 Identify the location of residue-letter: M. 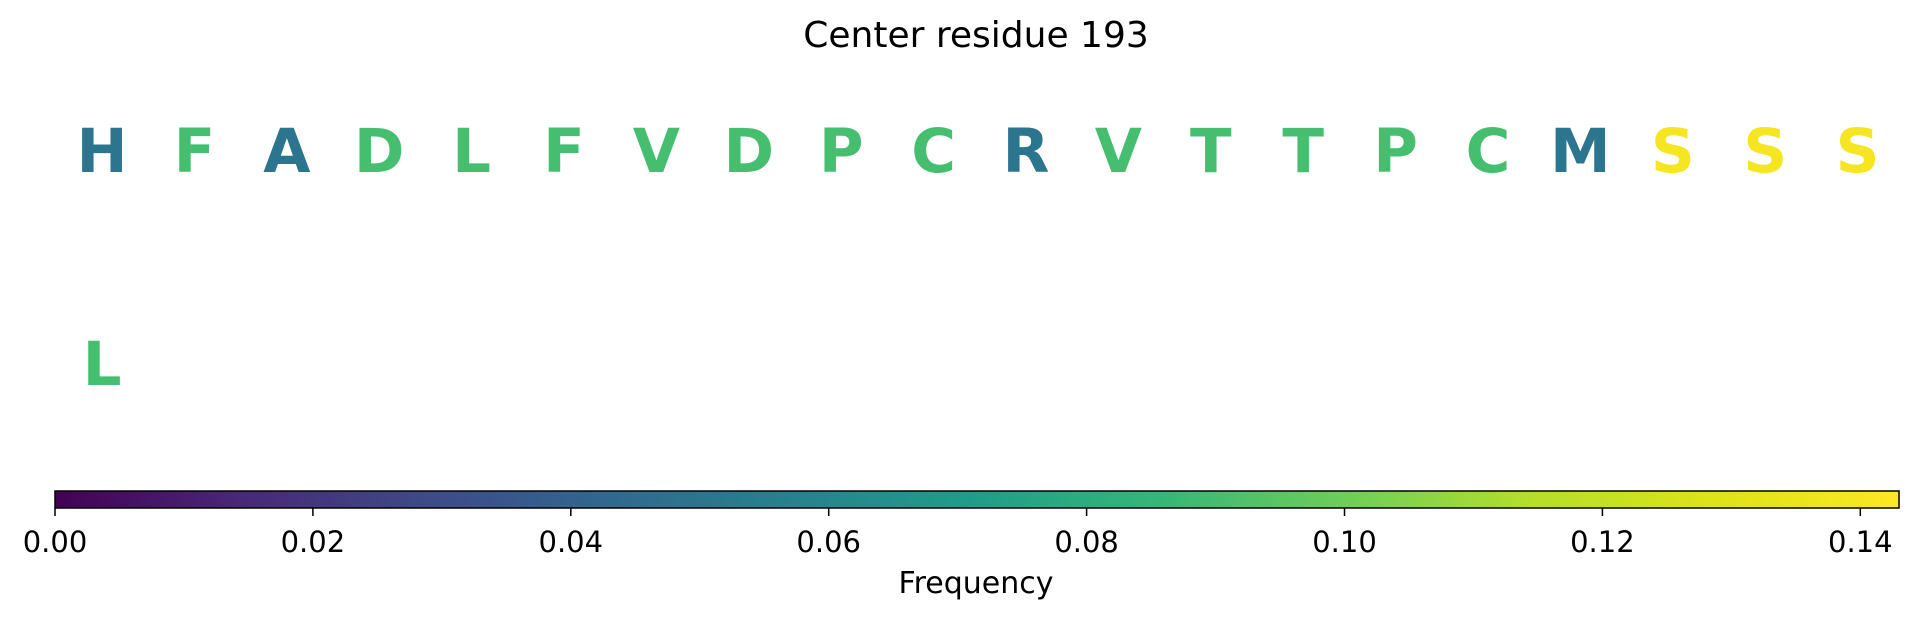
(1580, 151).